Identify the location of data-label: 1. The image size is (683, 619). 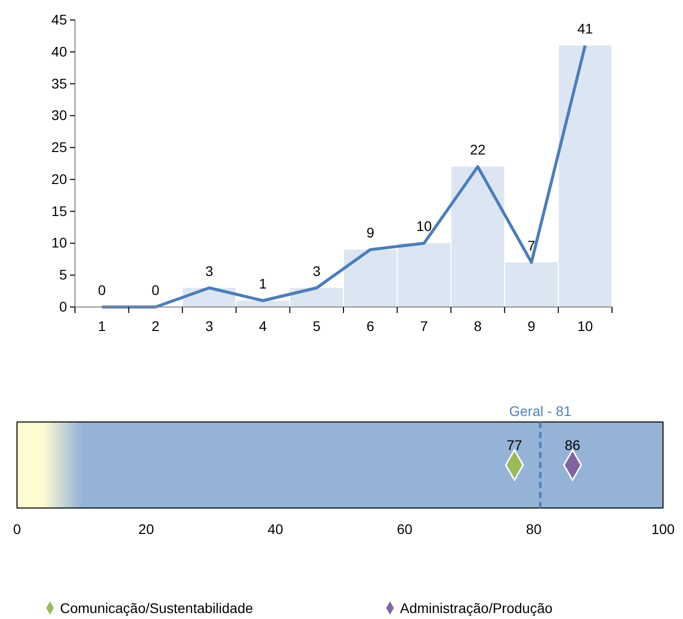
(263, 284).